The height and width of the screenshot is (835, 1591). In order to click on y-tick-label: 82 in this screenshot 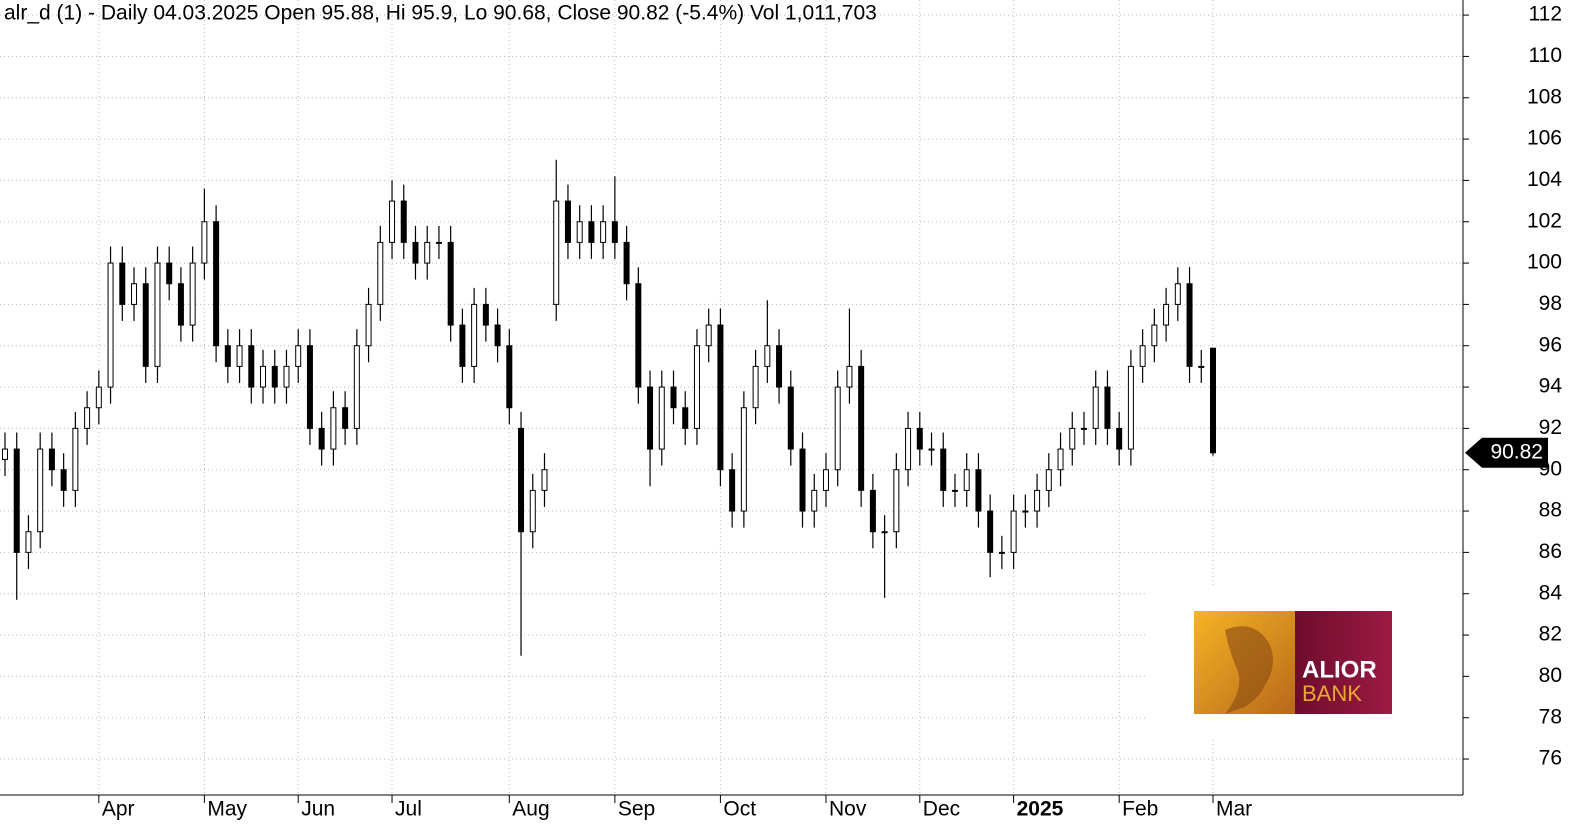, I will do `click(1550, 634)`.